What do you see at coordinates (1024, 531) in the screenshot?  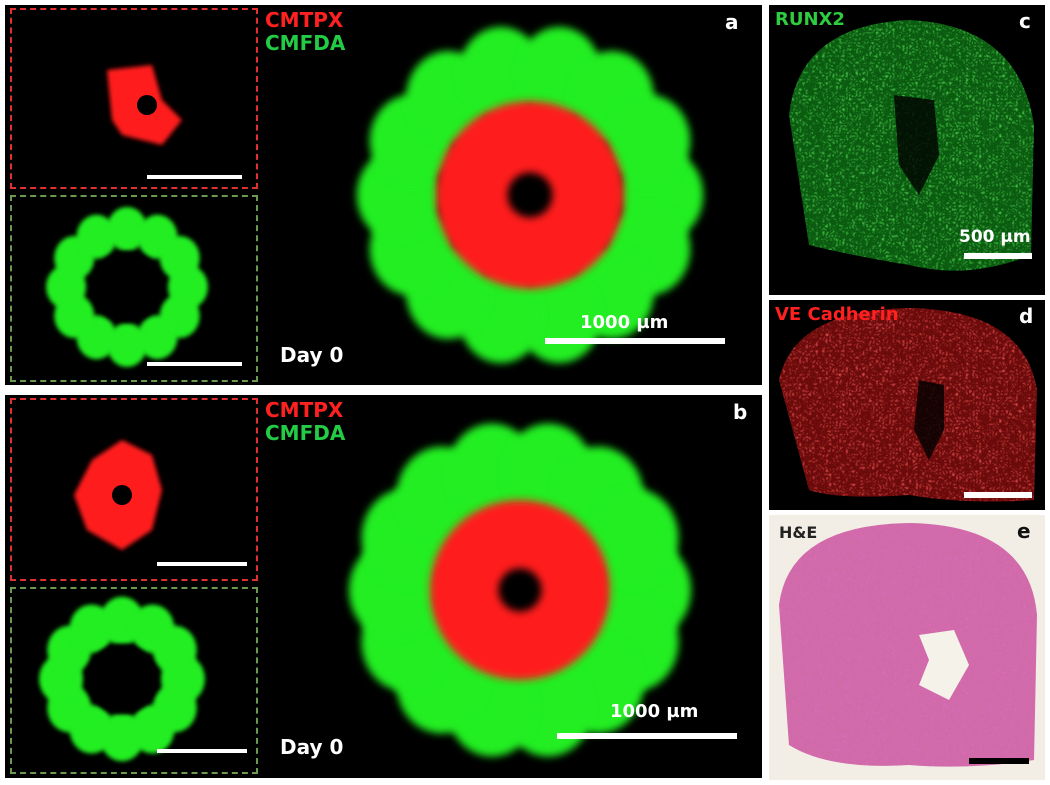 I see `panel-letter: e` at bounding box center [1024, 531].